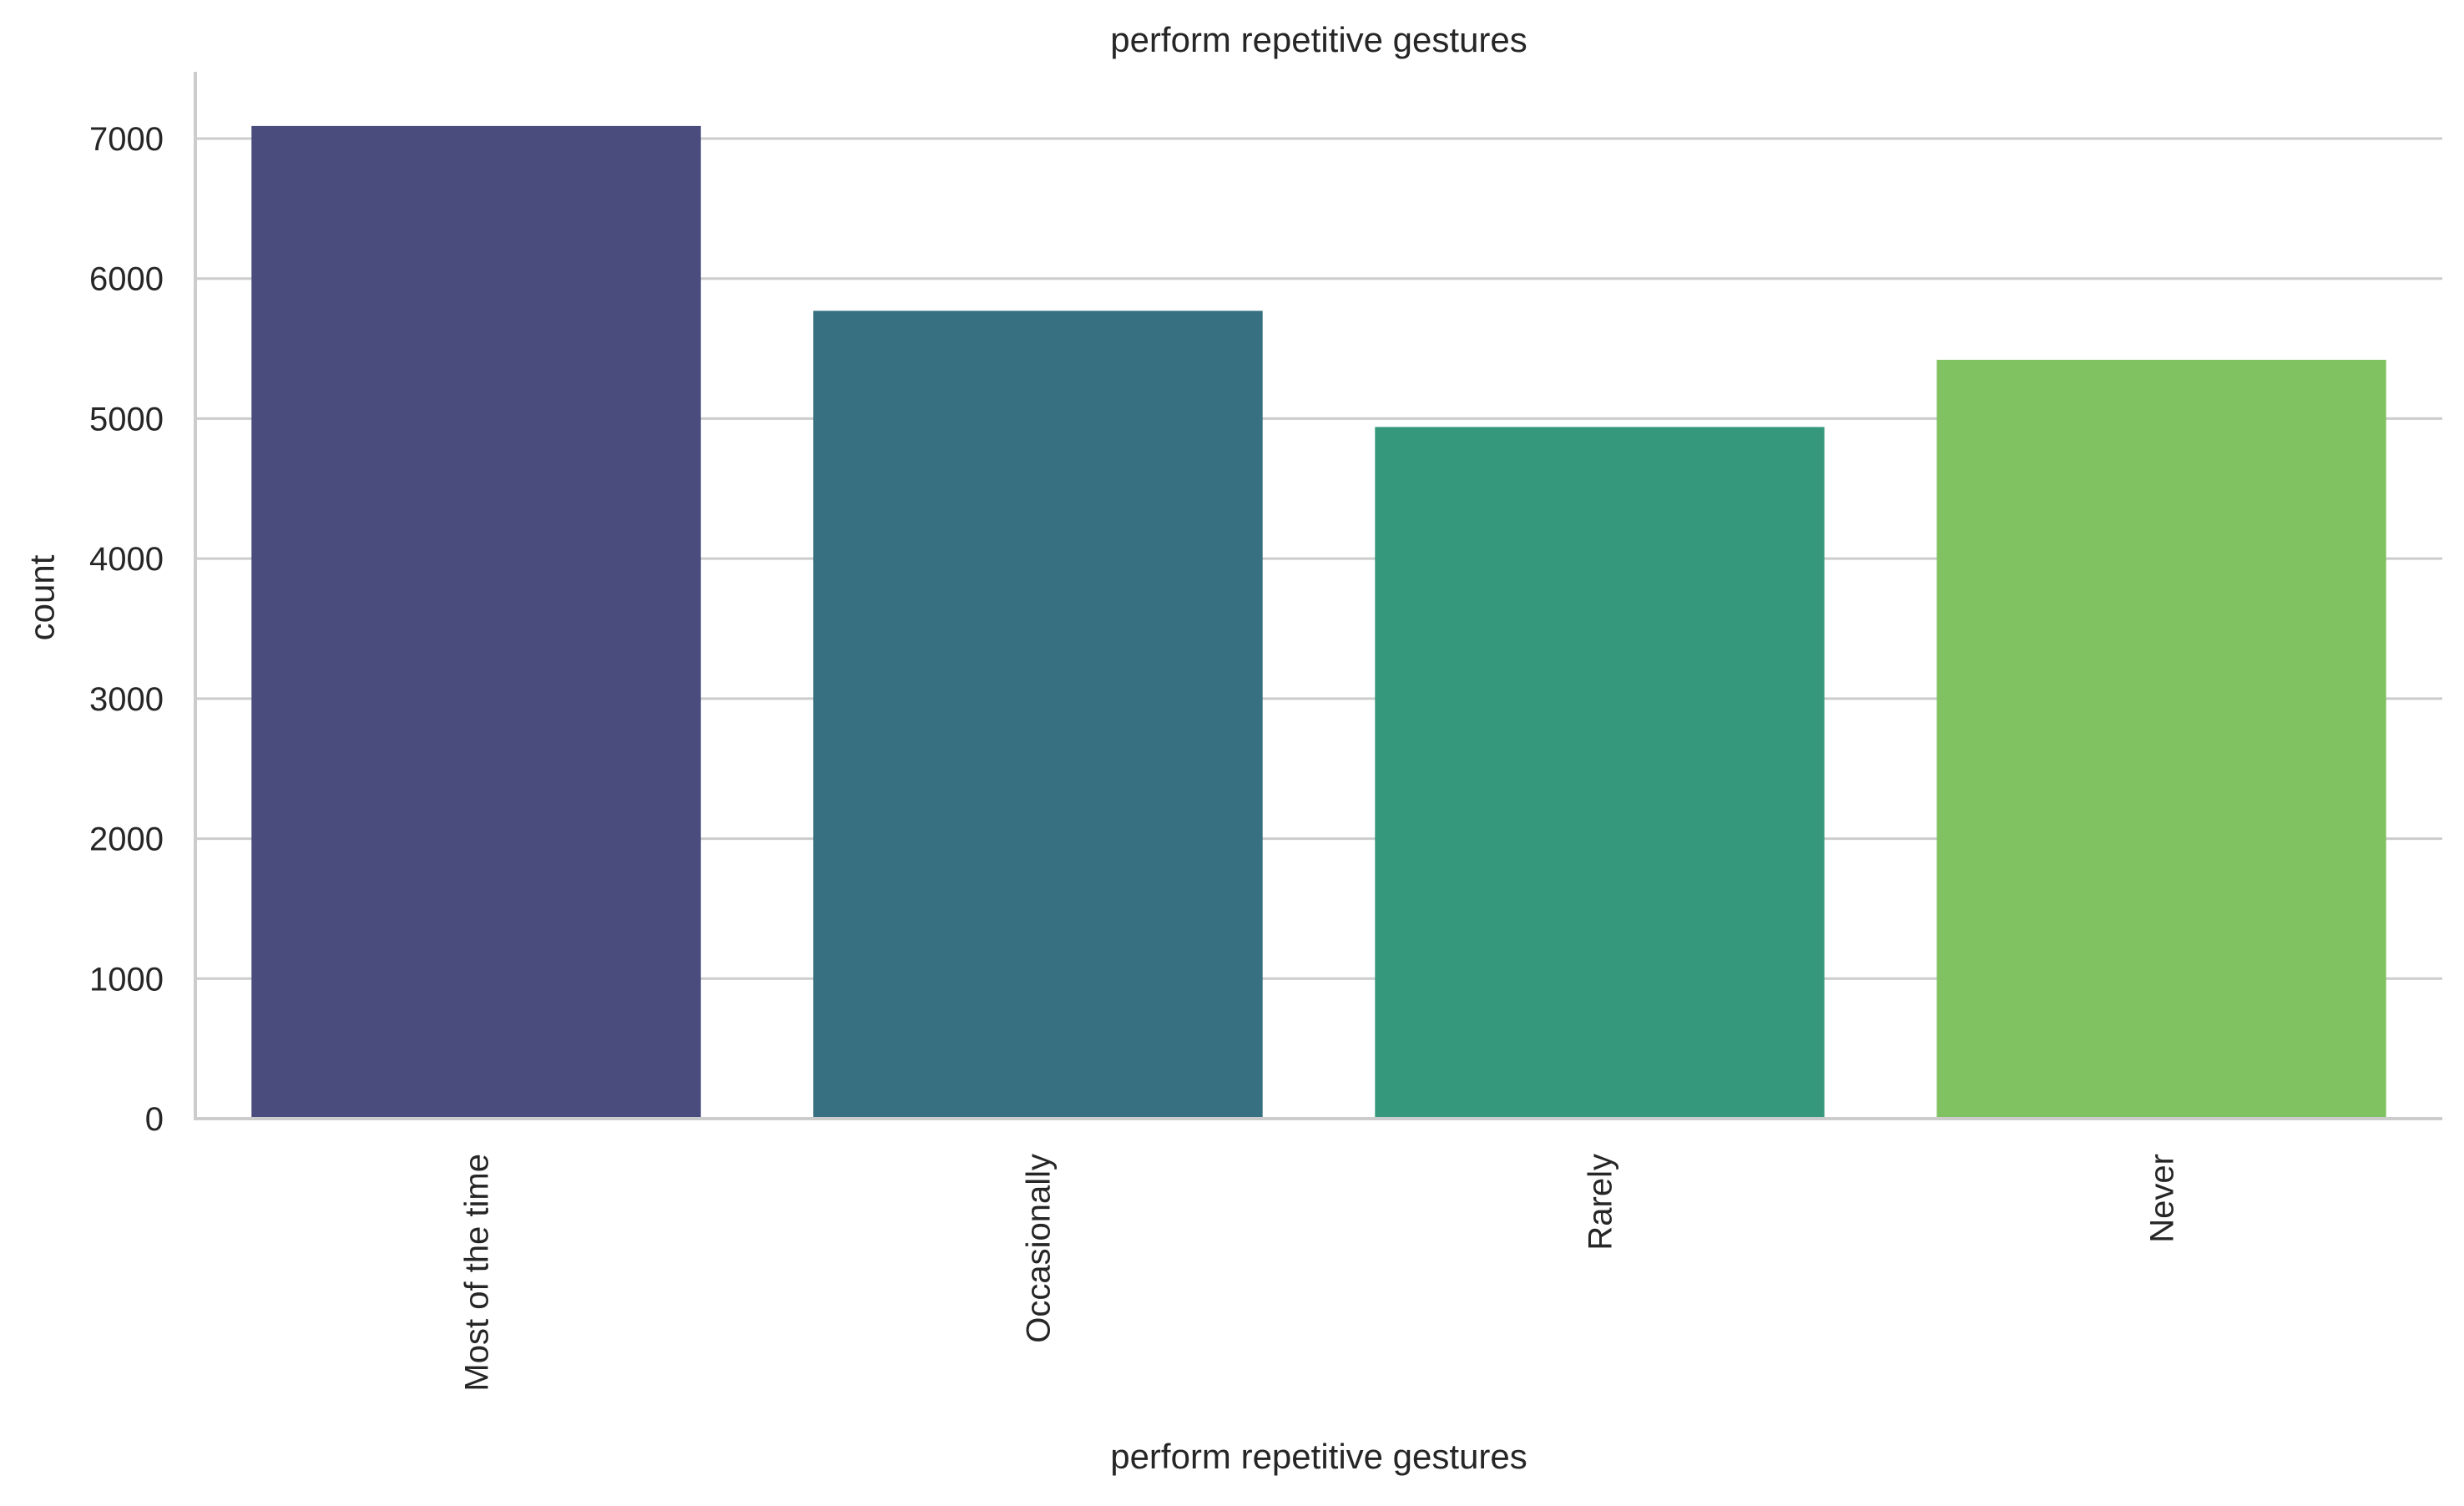  I want to click on y-tick-label: 7000, so click(126, 140).